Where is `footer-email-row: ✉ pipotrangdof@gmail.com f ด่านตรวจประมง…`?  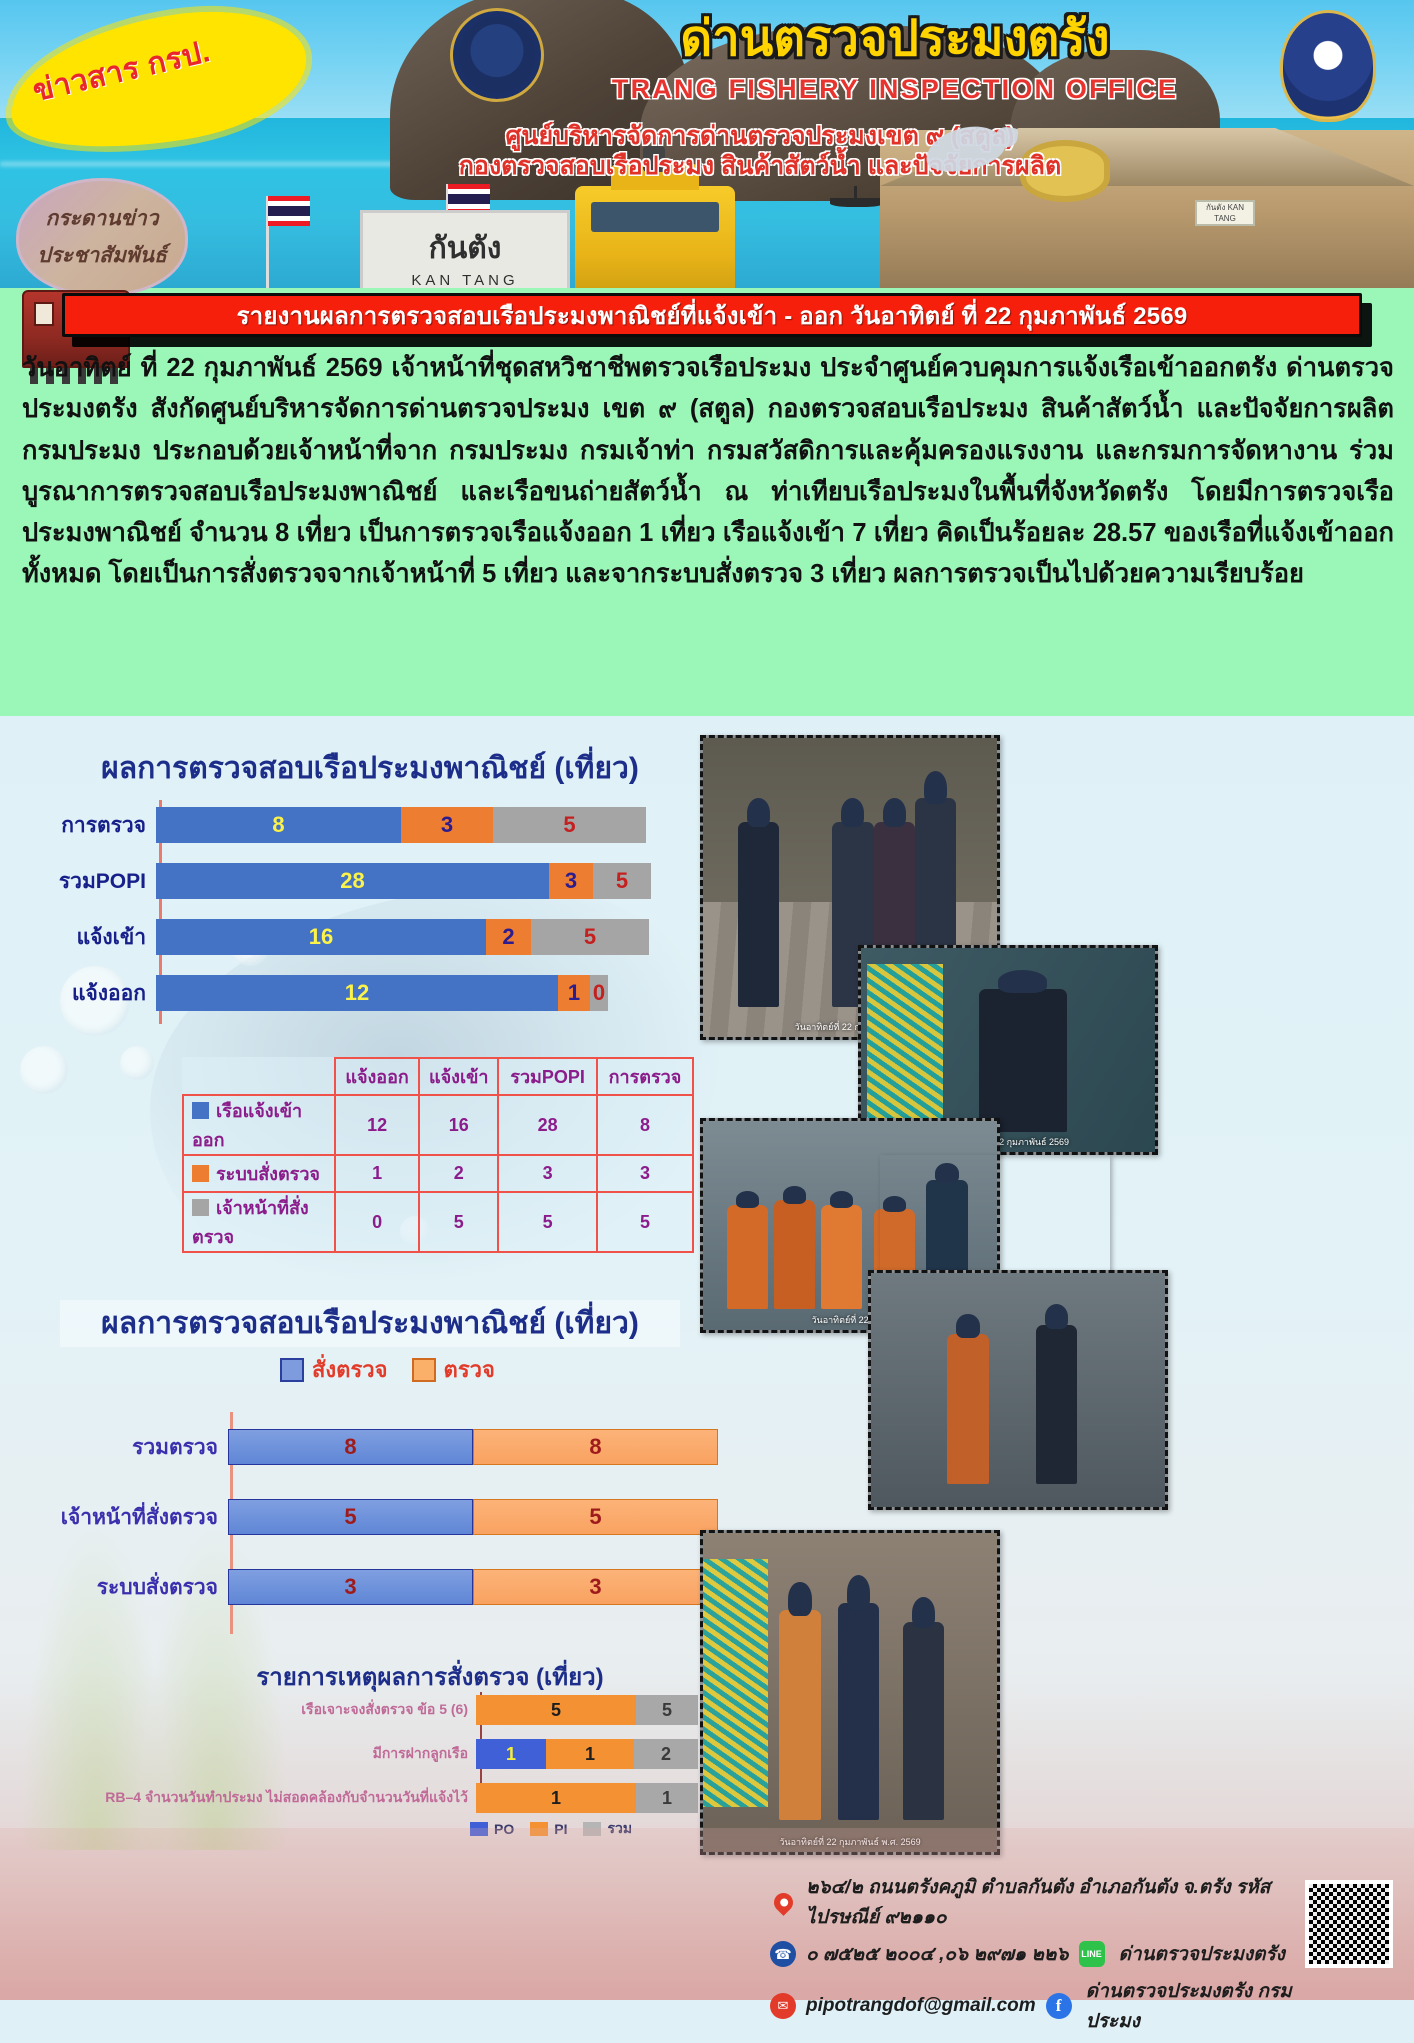 footer-email-row: ✉ pipotrangdof@gmail.com f ด่านตรวจประมง… is located at coordinates (1050, 2006).